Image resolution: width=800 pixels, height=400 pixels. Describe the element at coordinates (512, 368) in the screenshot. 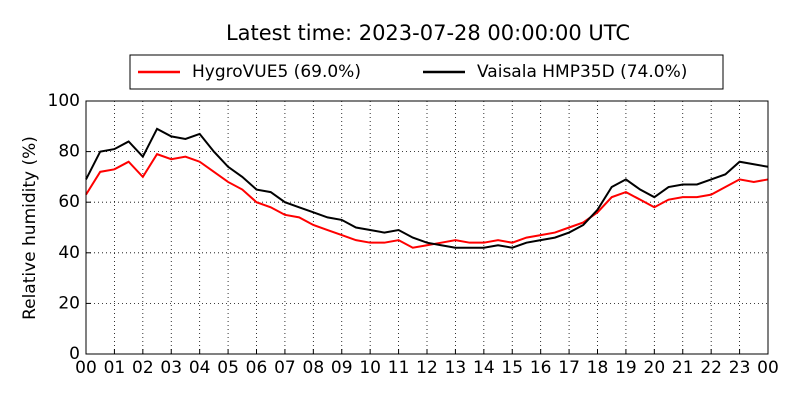

I see `x-tick-label: 15` at that location.